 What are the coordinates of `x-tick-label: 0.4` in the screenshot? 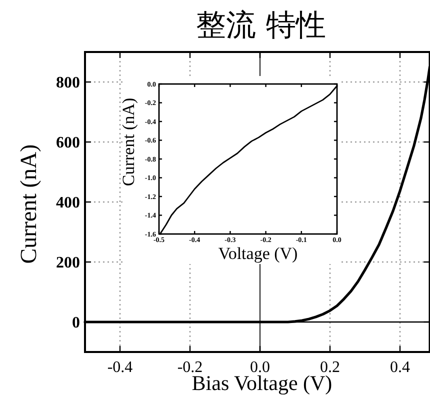 It's located at (400, 367).